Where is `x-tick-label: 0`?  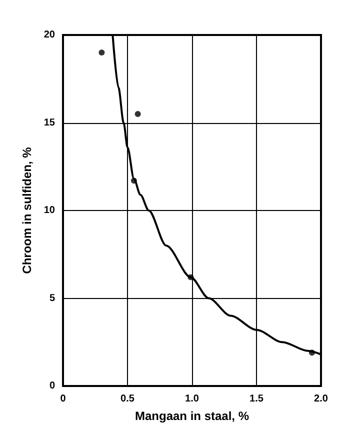 x-tick-label: 0 is located at coordinates (63, 399).